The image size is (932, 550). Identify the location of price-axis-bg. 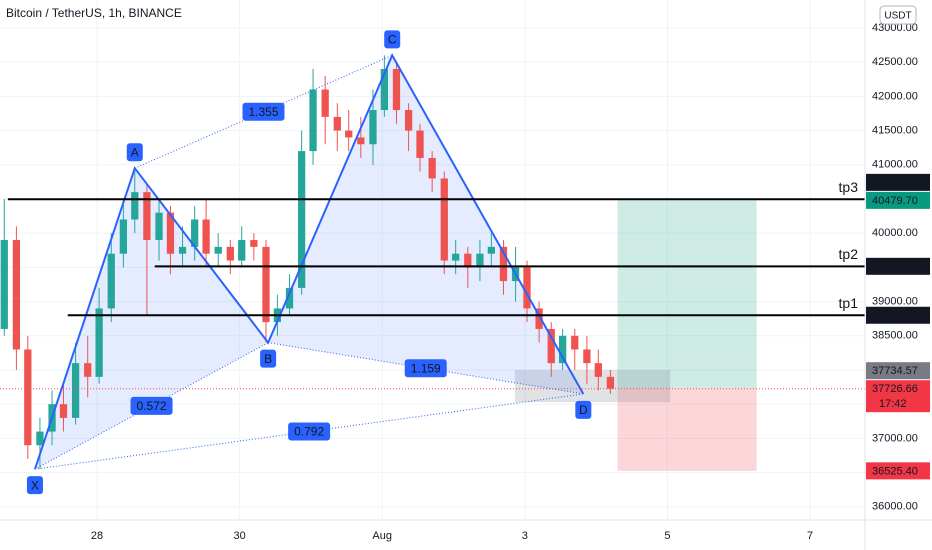
(898, 275).